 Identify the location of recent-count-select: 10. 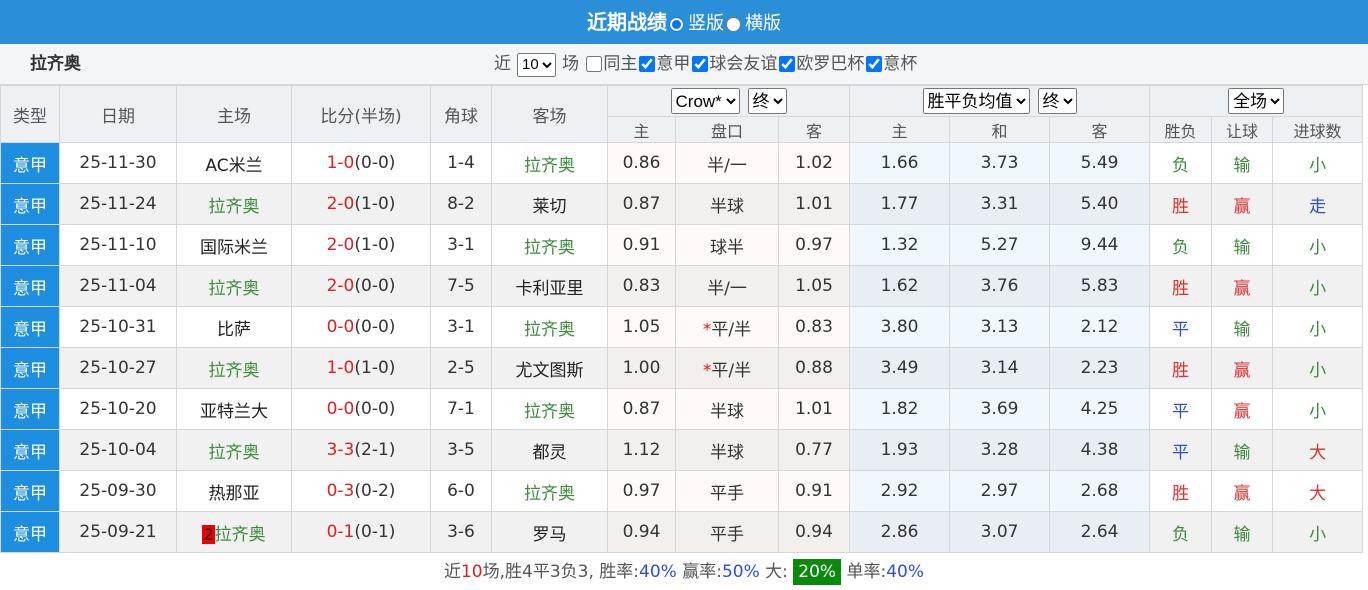
(536, 64).